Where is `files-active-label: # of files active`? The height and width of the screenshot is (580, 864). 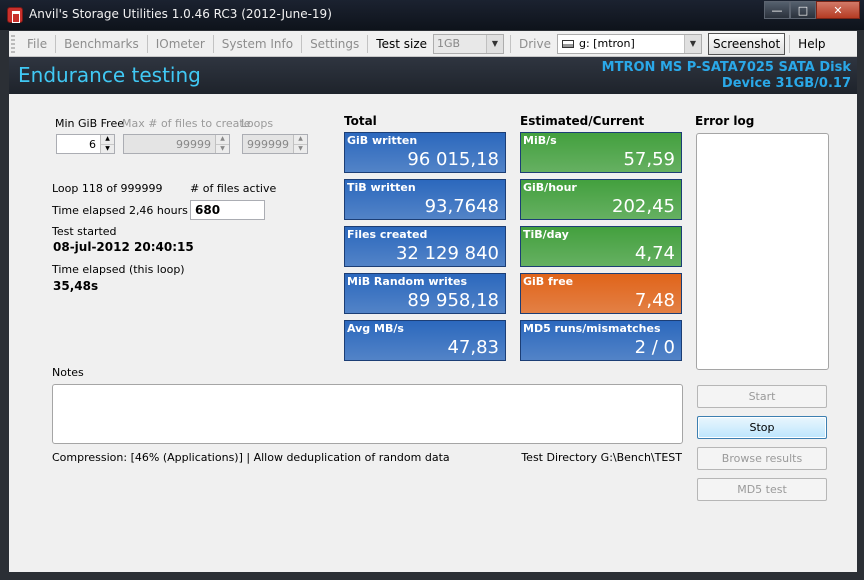 files-active-label: # of files active is located at coordinates (233, 188).